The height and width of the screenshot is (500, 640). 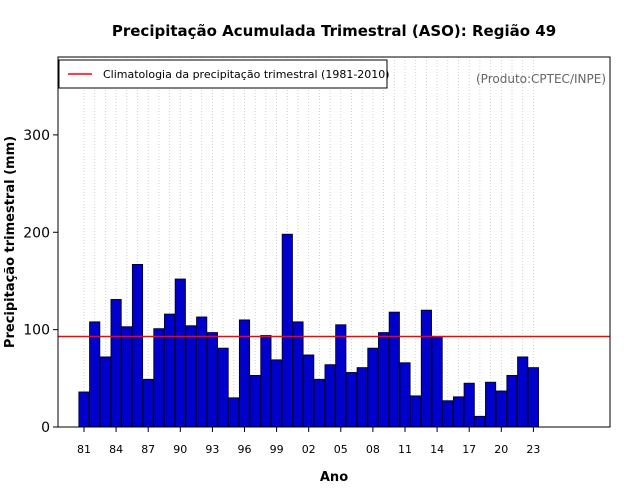 What do you see at coordinates (341, 449) in the screenshot?
I see `x-tick-label-2005: 05` at bounding box center [341, 449].